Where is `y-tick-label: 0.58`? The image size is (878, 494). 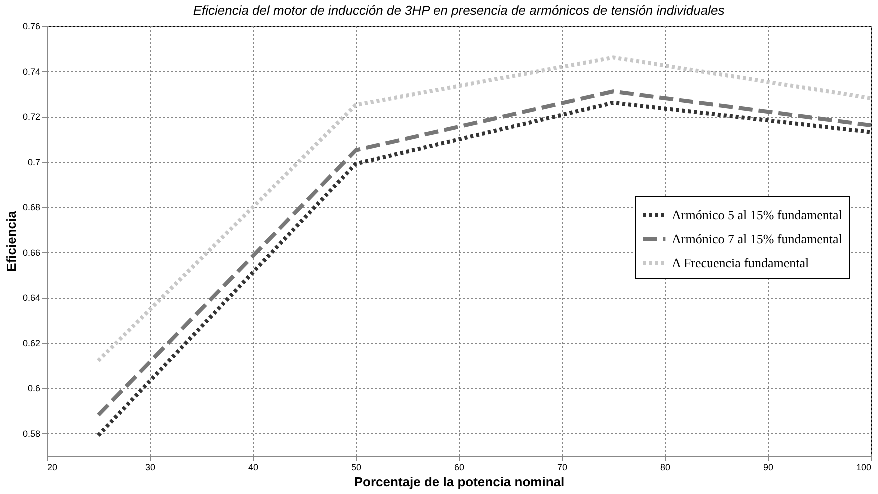
y-tick-label: 0.58 is located at coordinates (31, 433).